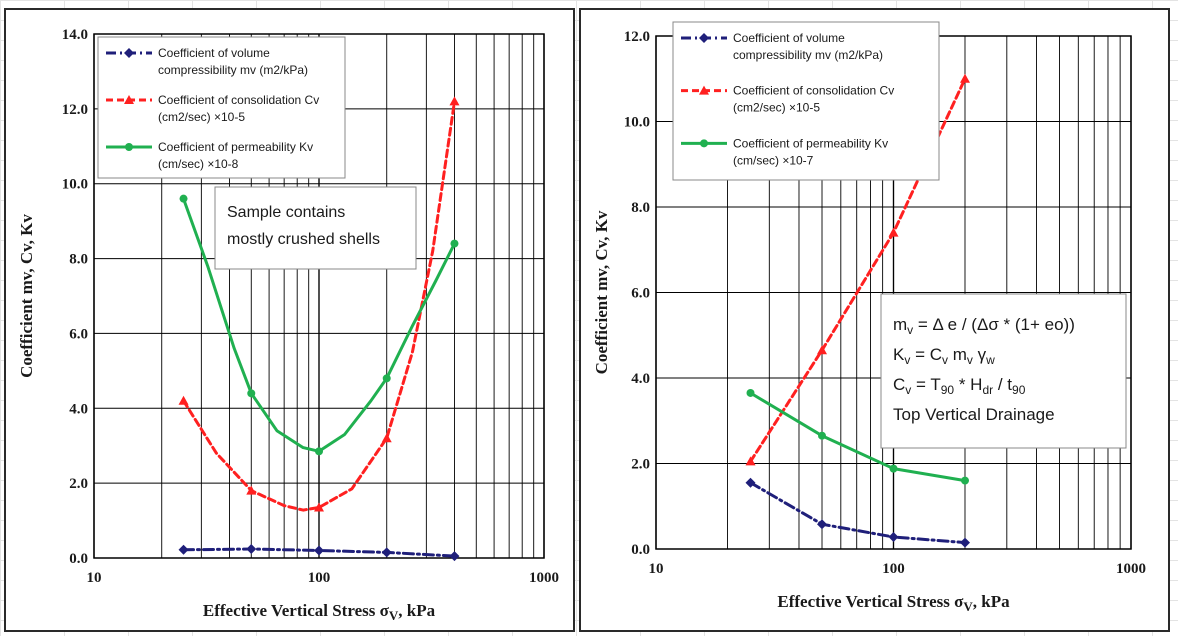 The width and height of the screenshot is (1178, 636). I want to click on annotation: Sample contains mostly crushed shells, so click(315, 228).